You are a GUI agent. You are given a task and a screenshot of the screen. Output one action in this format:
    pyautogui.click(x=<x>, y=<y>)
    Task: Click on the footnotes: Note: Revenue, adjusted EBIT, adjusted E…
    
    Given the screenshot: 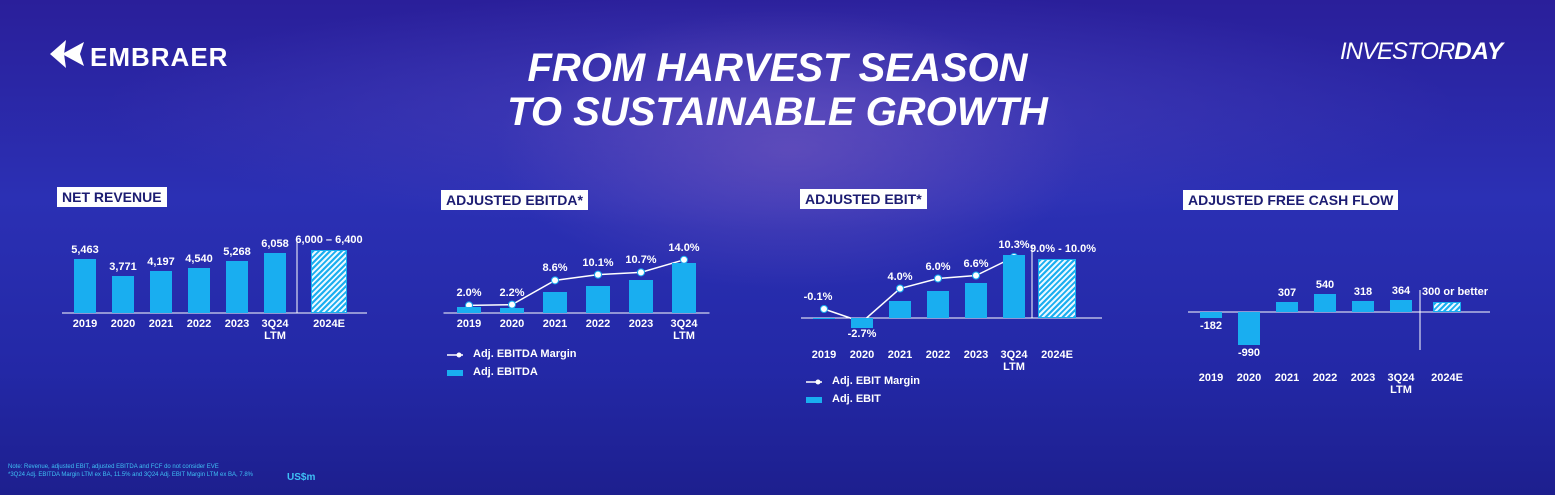 What is the action you would take?
    pyautogui.click(x=130, y=471)
    